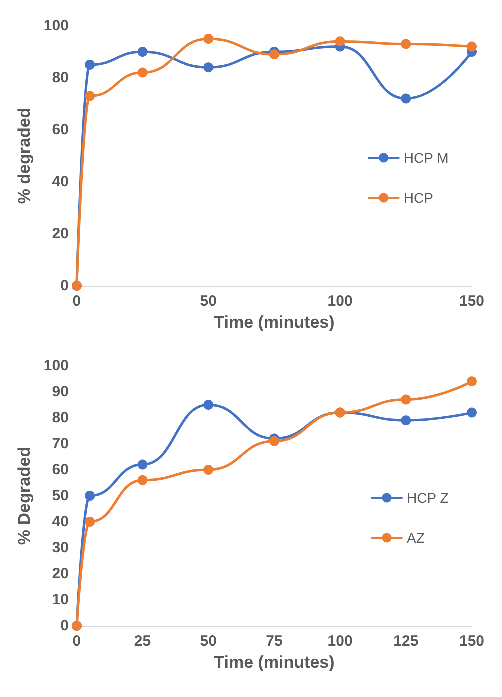  Describe the element at coordinates (406, 641) in the screenshot. I see `x-tick-label: 125` at that location.